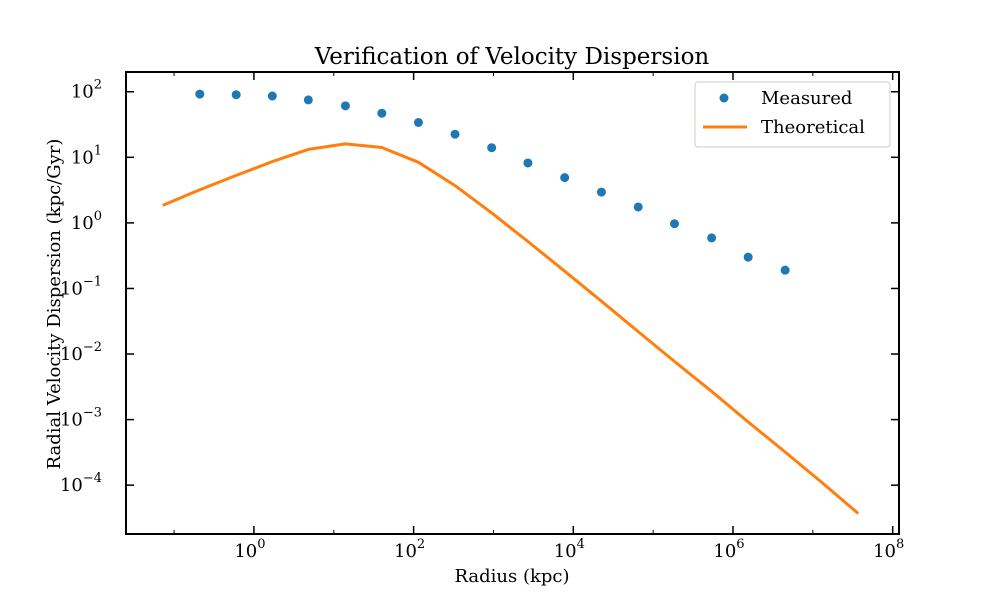 Image resolution: width=1000 pixels, height=600 pixels. Describe the element at coordinates (728, 549) in the screenshot. I see `x-tick-label: 10⁶` at that location.